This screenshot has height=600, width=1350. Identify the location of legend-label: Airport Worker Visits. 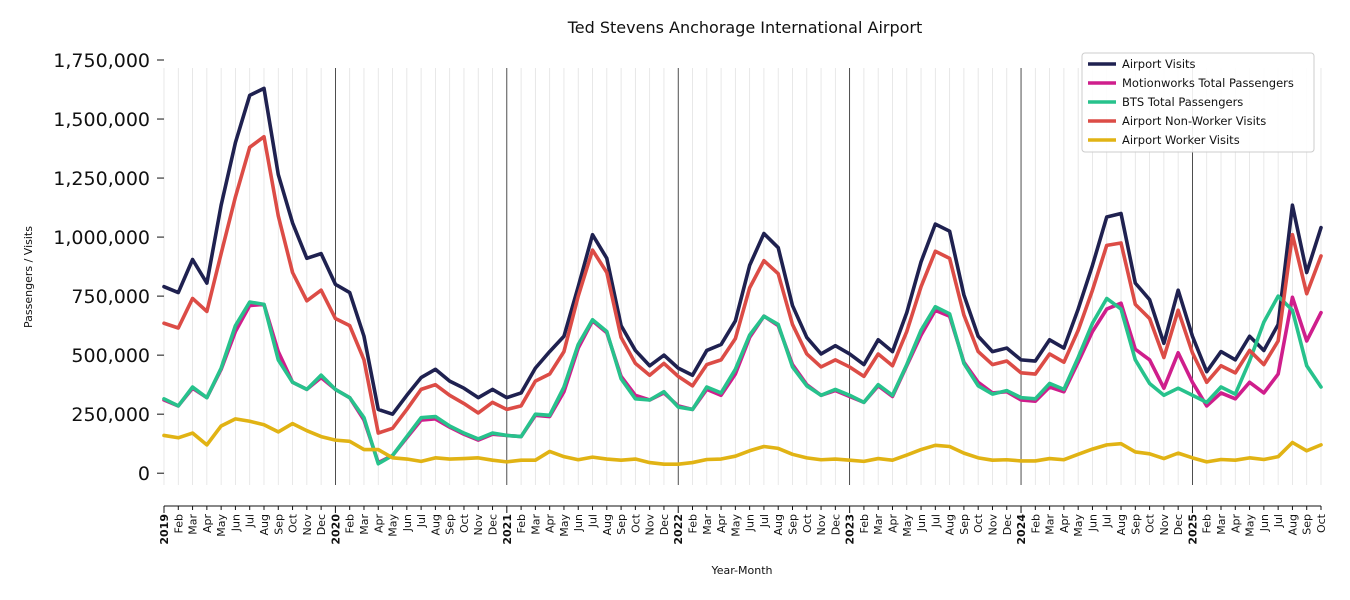
(1181, 140).